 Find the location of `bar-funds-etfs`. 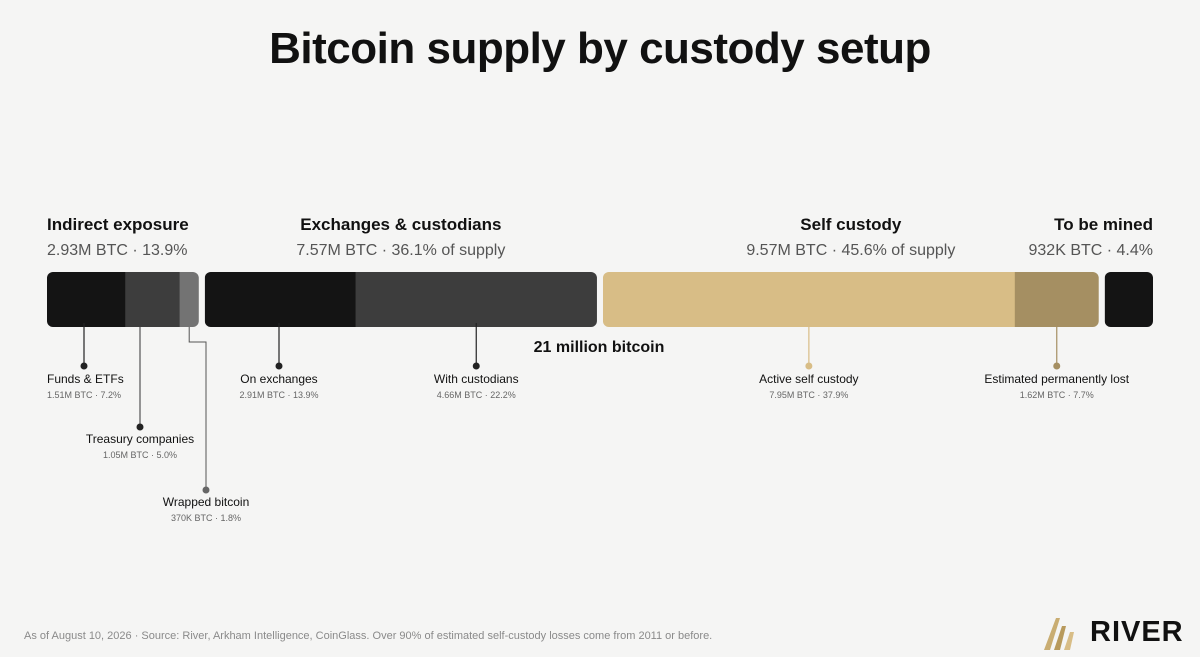

bar-funds-etfs is located at coordinates (86, 299).